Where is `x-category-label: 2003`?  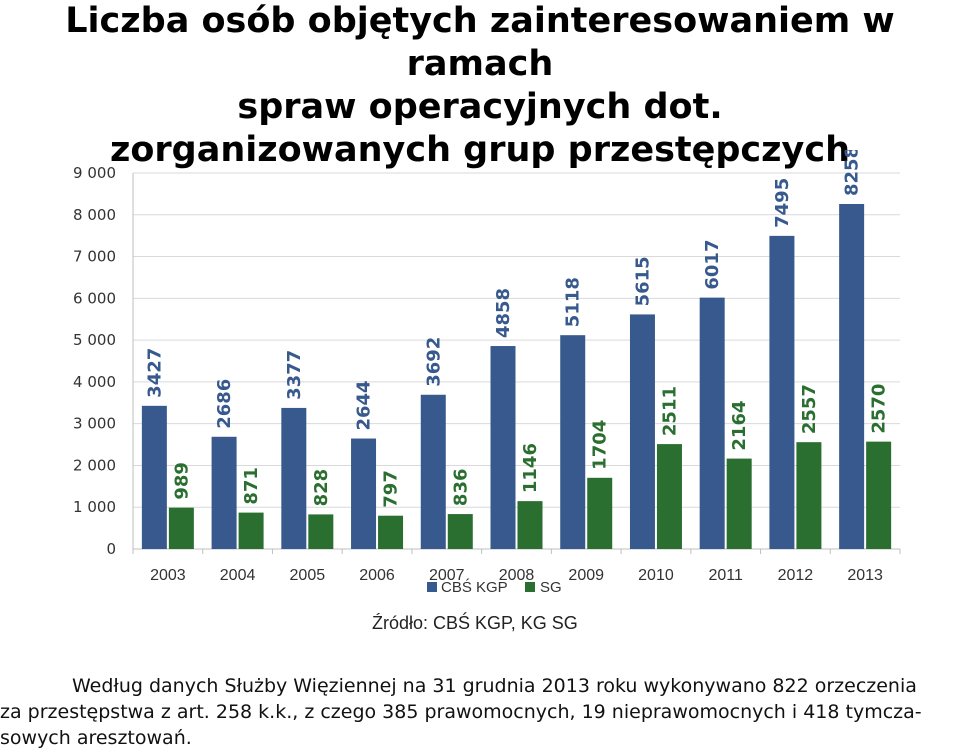
x-category-label: 2003 is located at coordinates (168, 575).